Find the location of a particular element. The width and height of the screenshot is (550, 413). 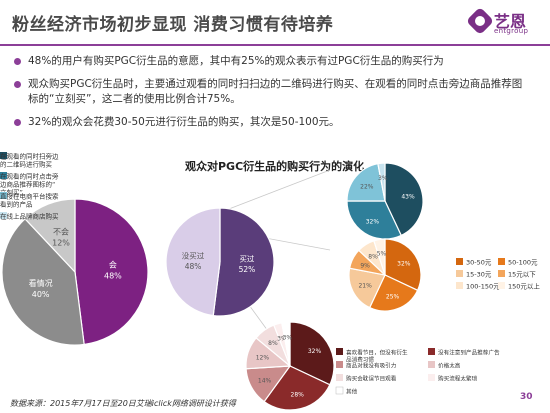

bullet-item: 32%的观众会花费30-50元进行衍生品的购买，其次是50-100元。 is located at coordinates (272, 122).